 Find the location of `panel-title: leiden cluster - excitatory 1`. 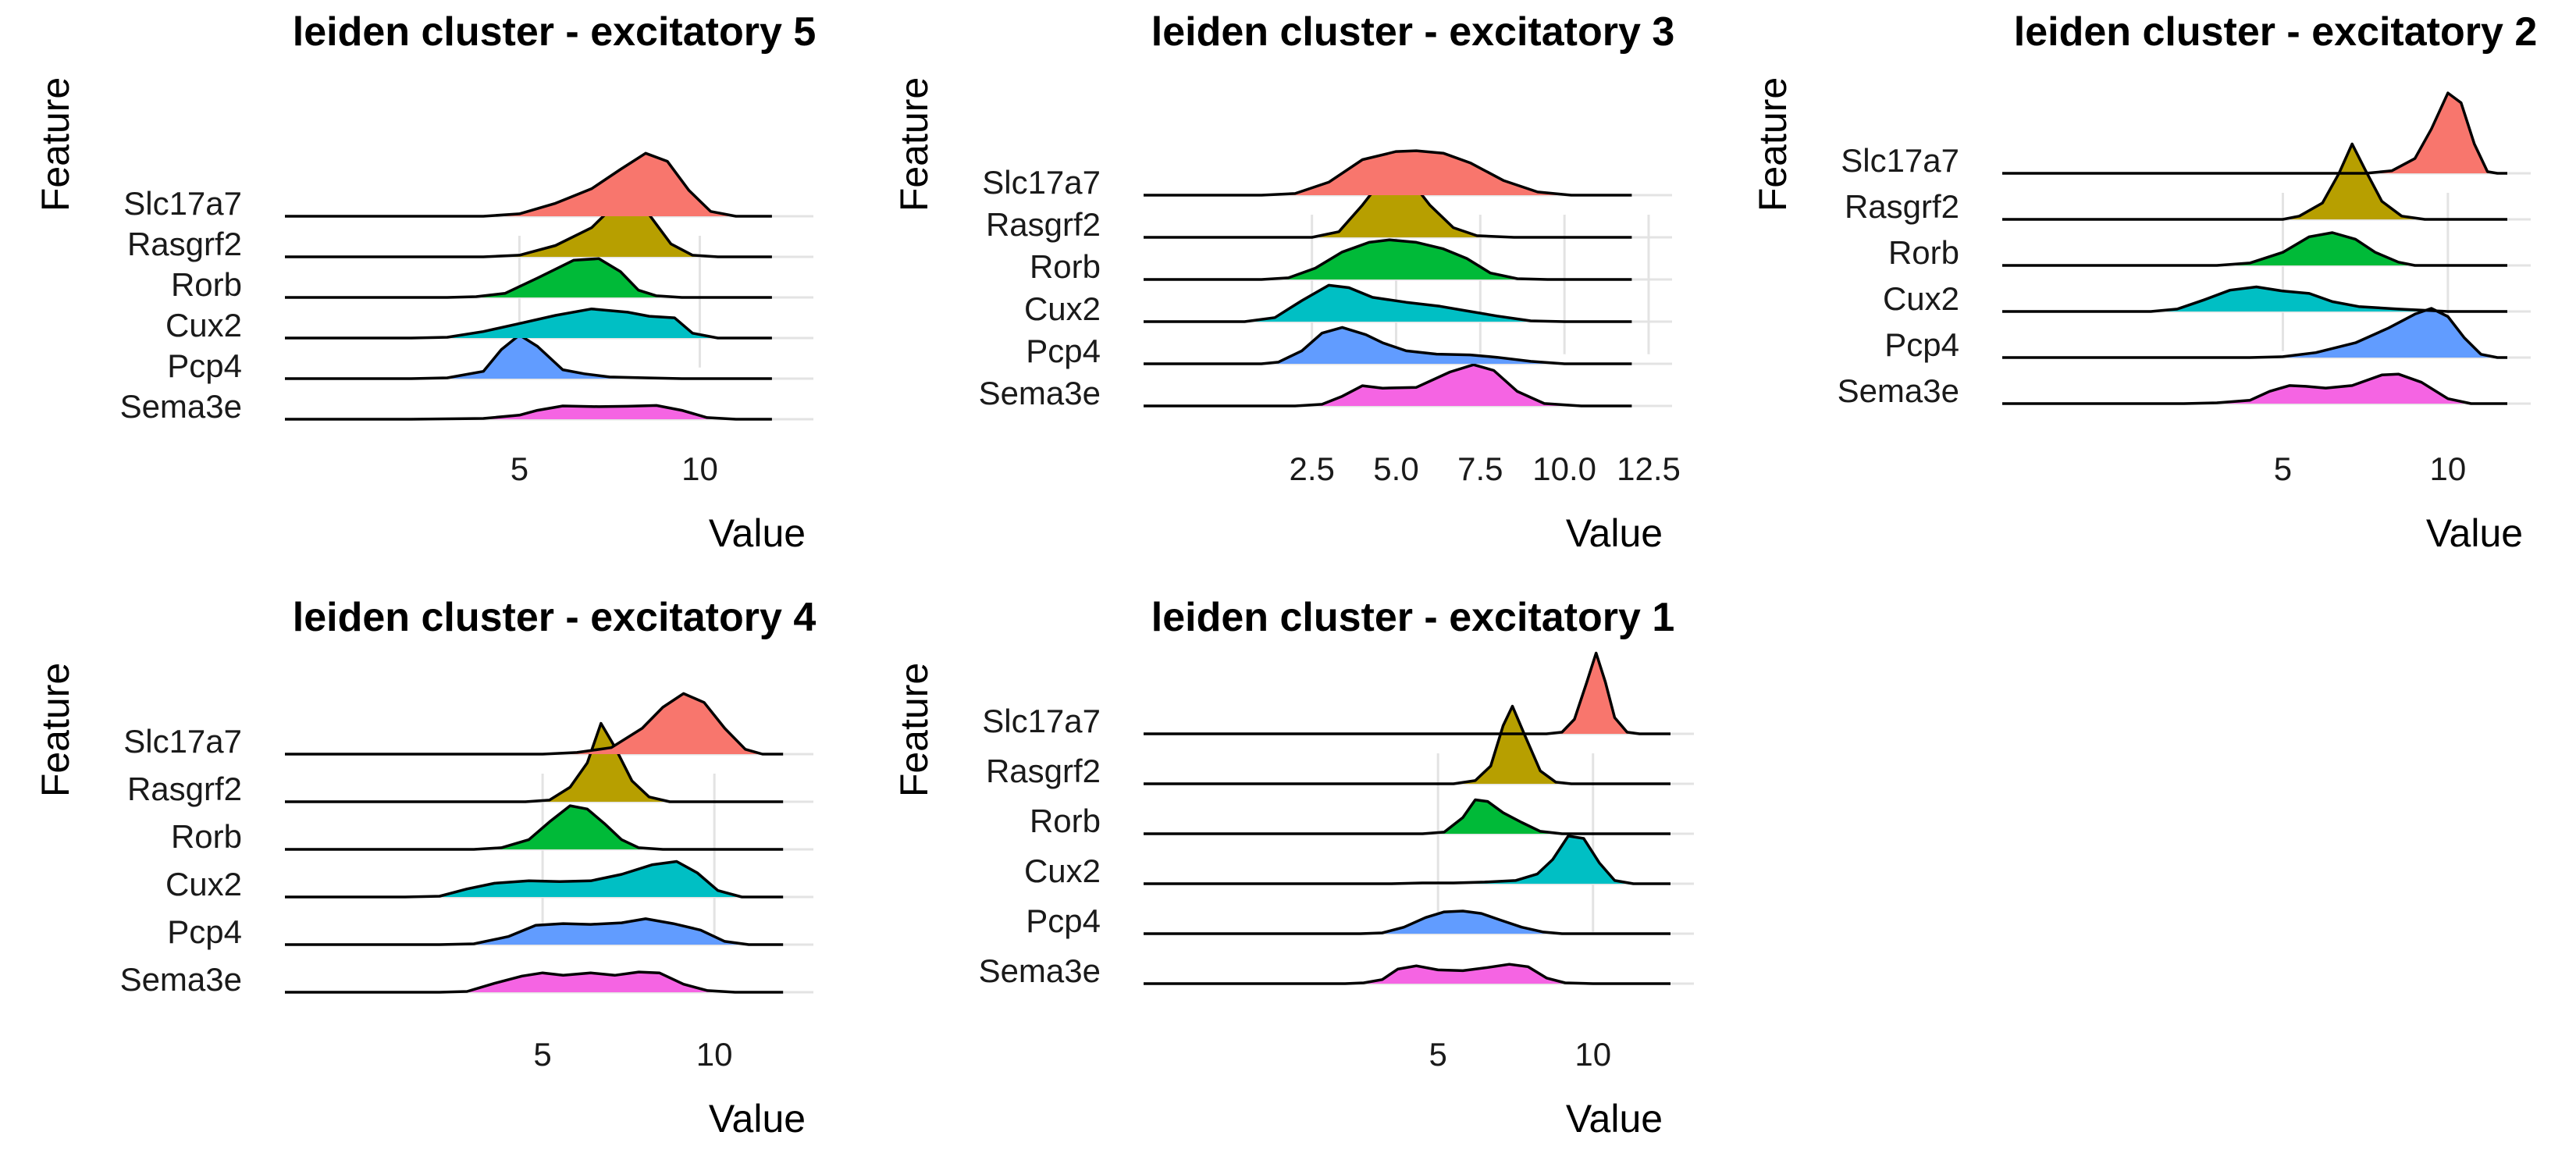

panel-title: leiden cluster - excitatory 1 is located at coordinates (1413, 617).